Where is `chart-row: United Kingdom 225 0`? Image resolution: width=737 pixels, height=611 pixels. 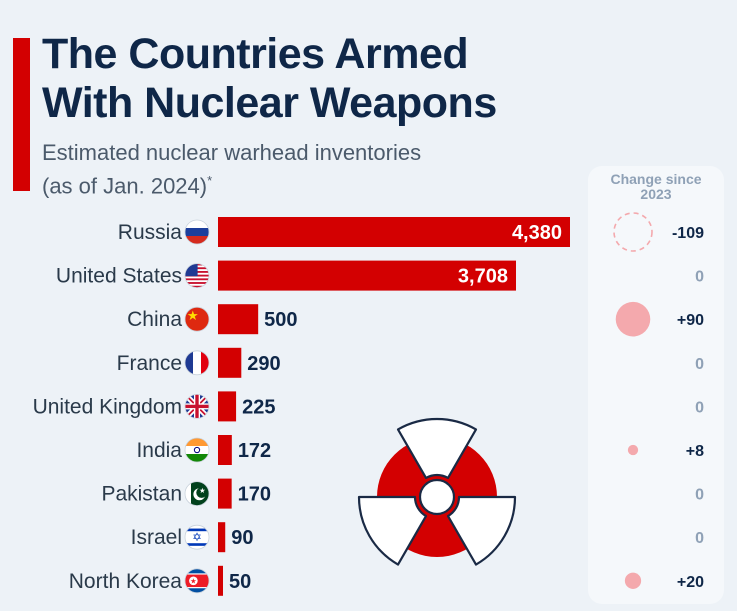 chart-row: United Kingdom 225 0 is located at coordinates (368, 406).